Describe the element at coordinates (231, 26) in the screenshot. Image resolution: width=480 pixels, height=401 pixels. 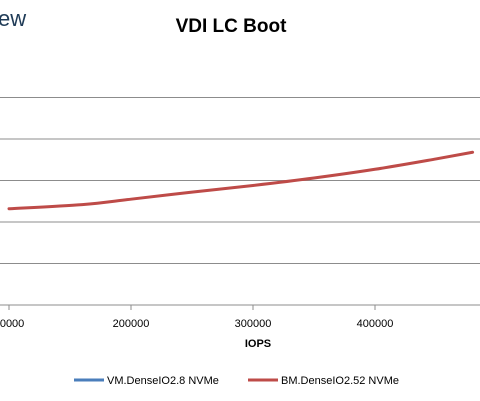
I see `chart-title: VDI LC Boot` at that location.